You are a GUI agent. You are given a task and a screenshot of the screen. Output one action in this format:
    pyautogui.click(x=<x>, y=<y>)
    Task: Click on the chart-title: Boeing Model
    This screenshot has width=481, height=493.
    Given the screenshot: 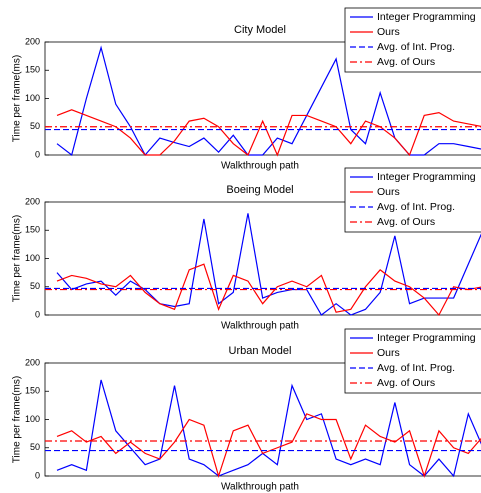 What is the action you would take?
    pyautogui.click(x=259, y=190)
    